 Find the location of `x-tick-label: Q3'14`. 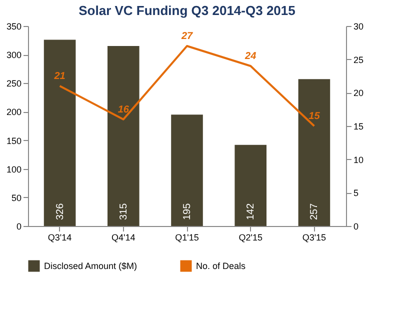

x-tick-label: Q3'14 is located at coordinates (60, 237).